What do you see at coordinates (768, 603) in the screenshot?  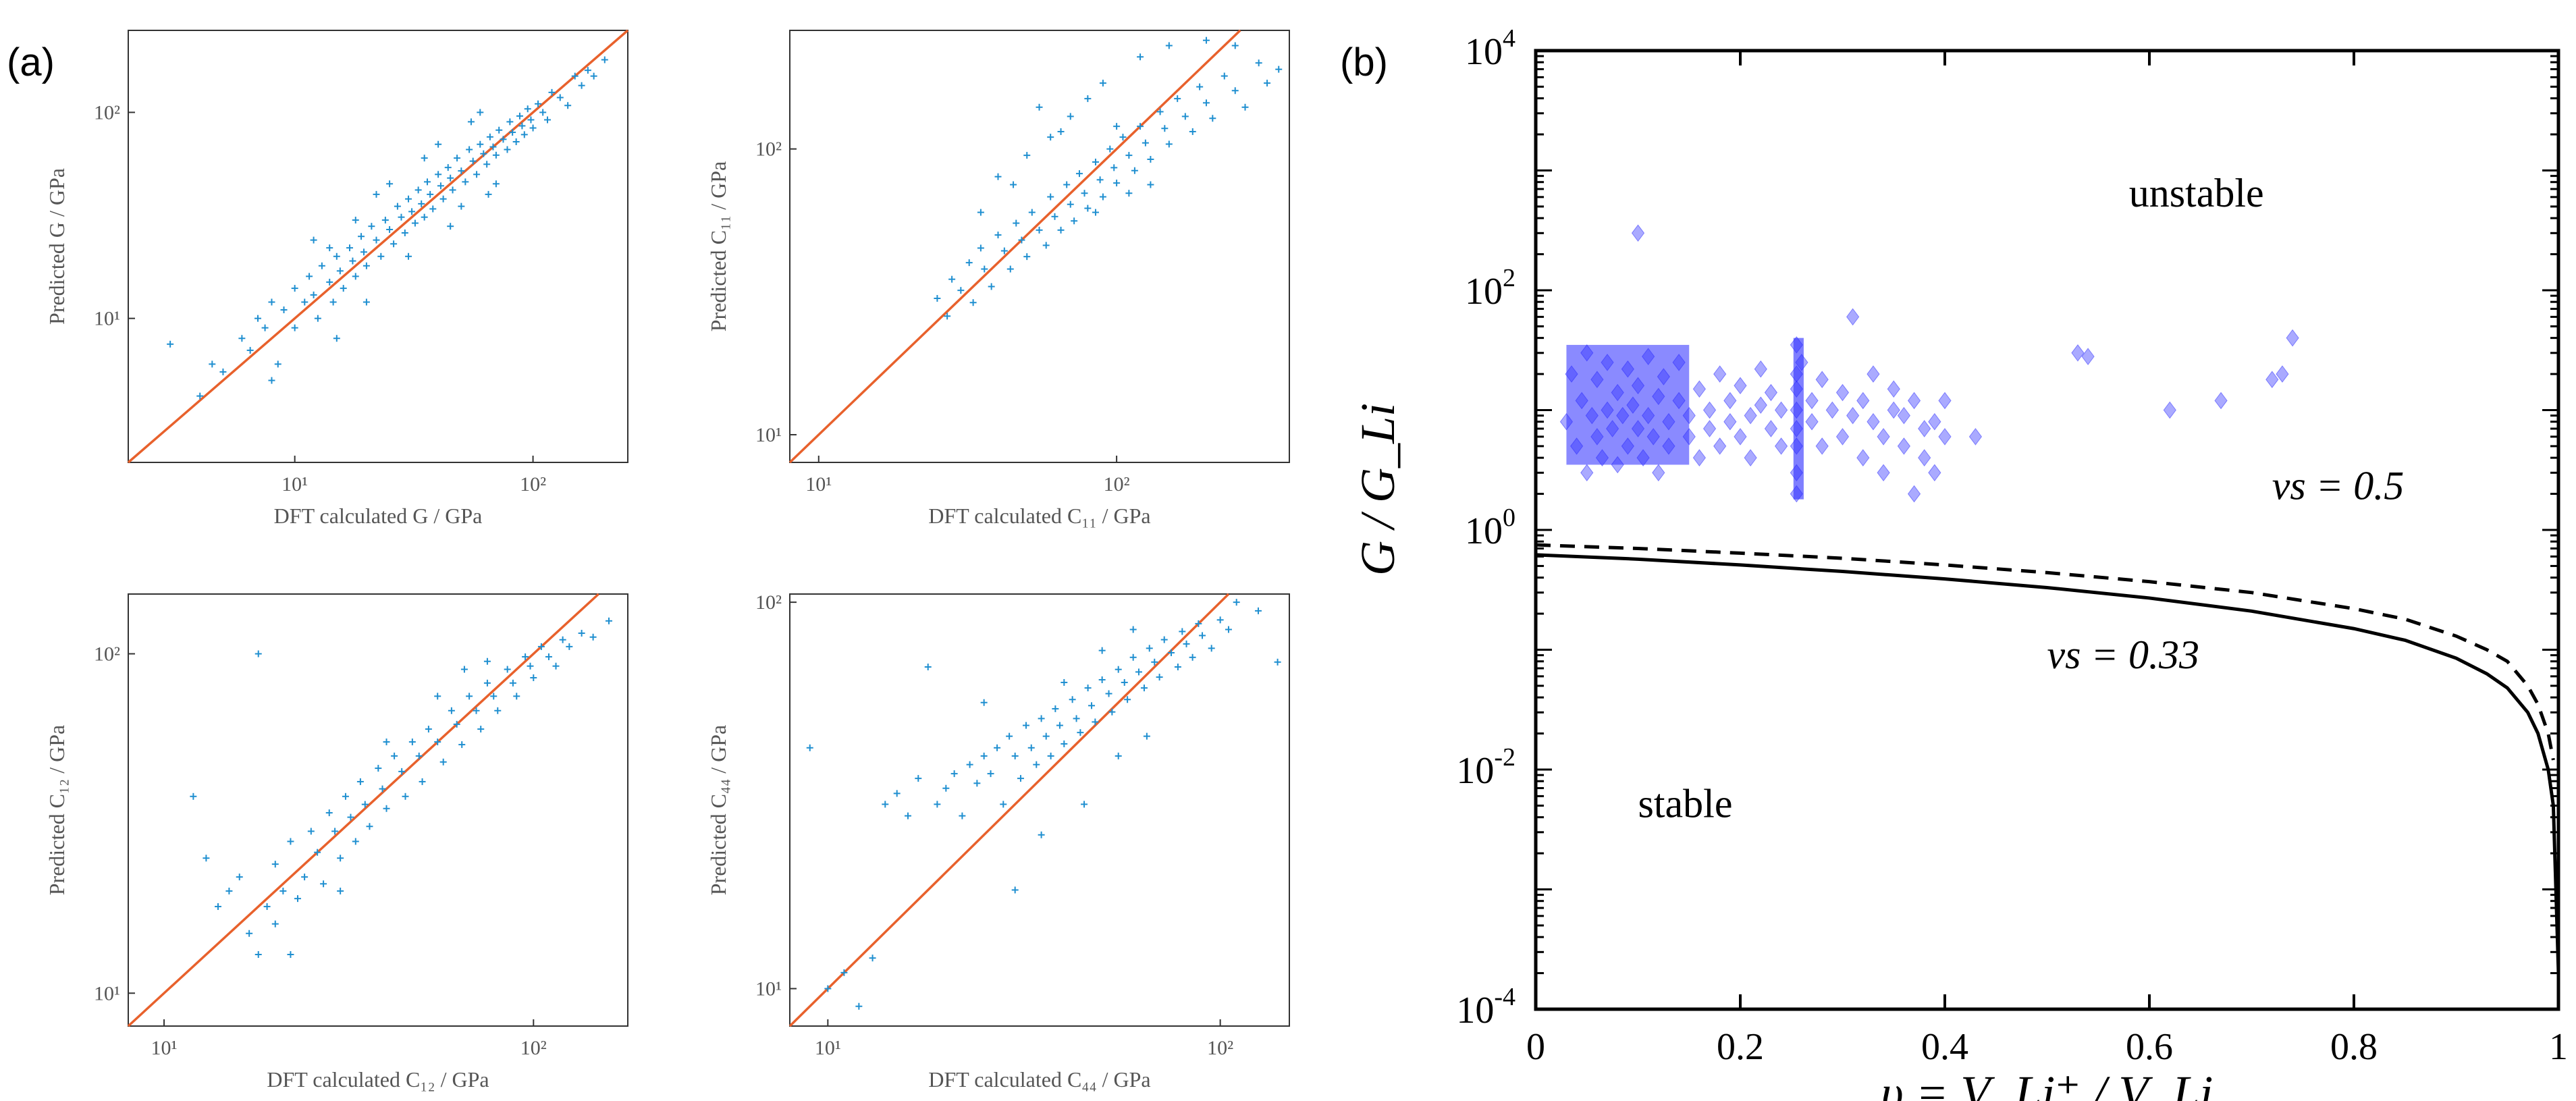 I see `y-tick-label: 10²` at bounding box center [768, 603].